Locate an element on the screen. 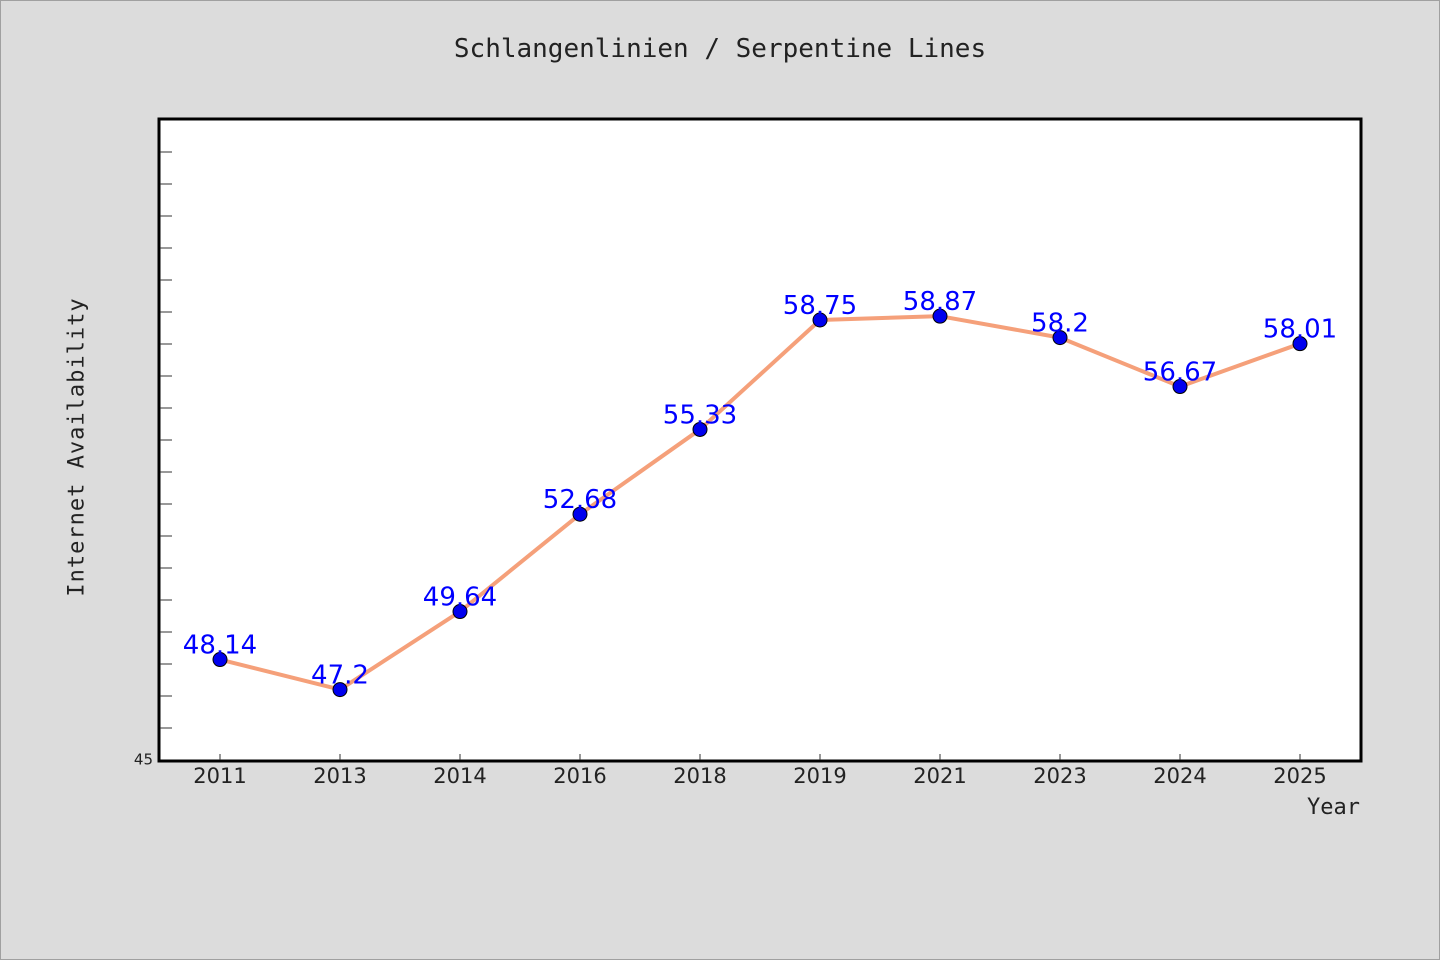 This screenshot has height=960, width=1440. x-tick-label: 2018 is located at coordinates (699, 776).